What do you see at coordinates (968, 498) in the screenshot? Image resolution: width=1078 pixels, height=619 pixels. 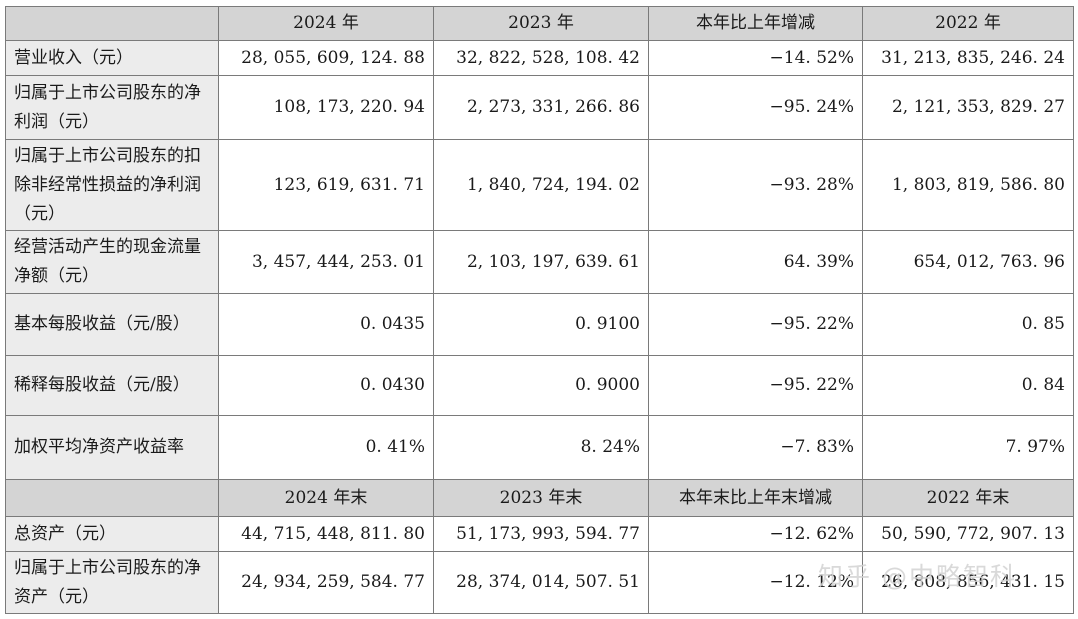 I see `subheader-2022-end: 2022 年末` at bounding box center [968, 498].